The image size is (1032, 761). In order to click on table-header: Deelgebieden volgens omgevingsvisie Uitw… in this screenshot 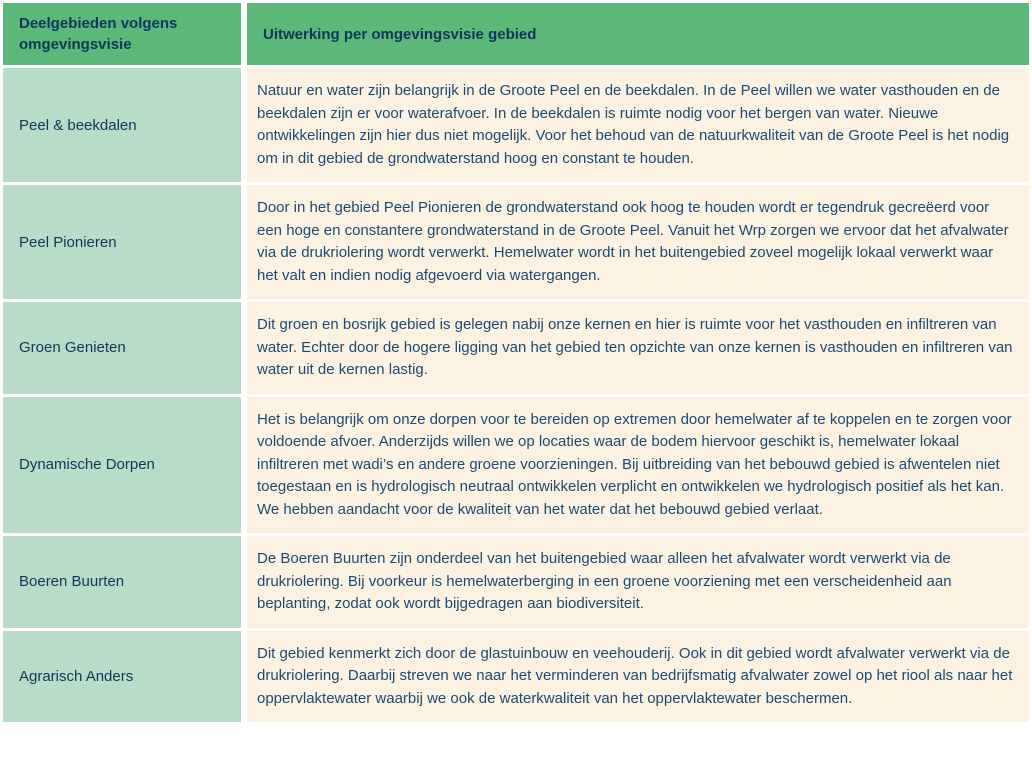, I will do `click(516, 34)`.